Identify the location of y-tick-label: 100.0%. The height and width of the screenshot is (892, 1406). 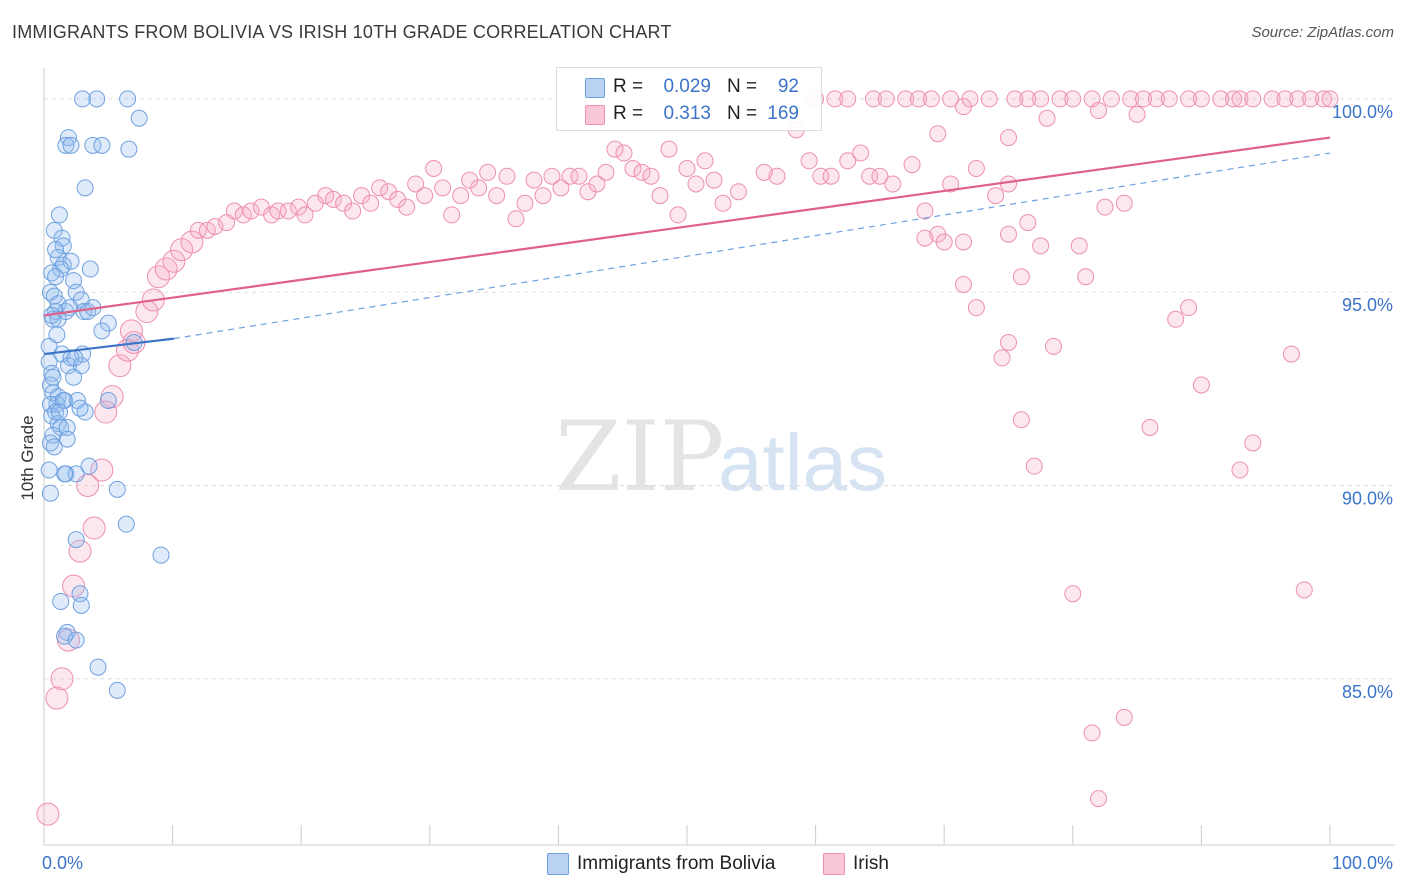
(1362, 112).